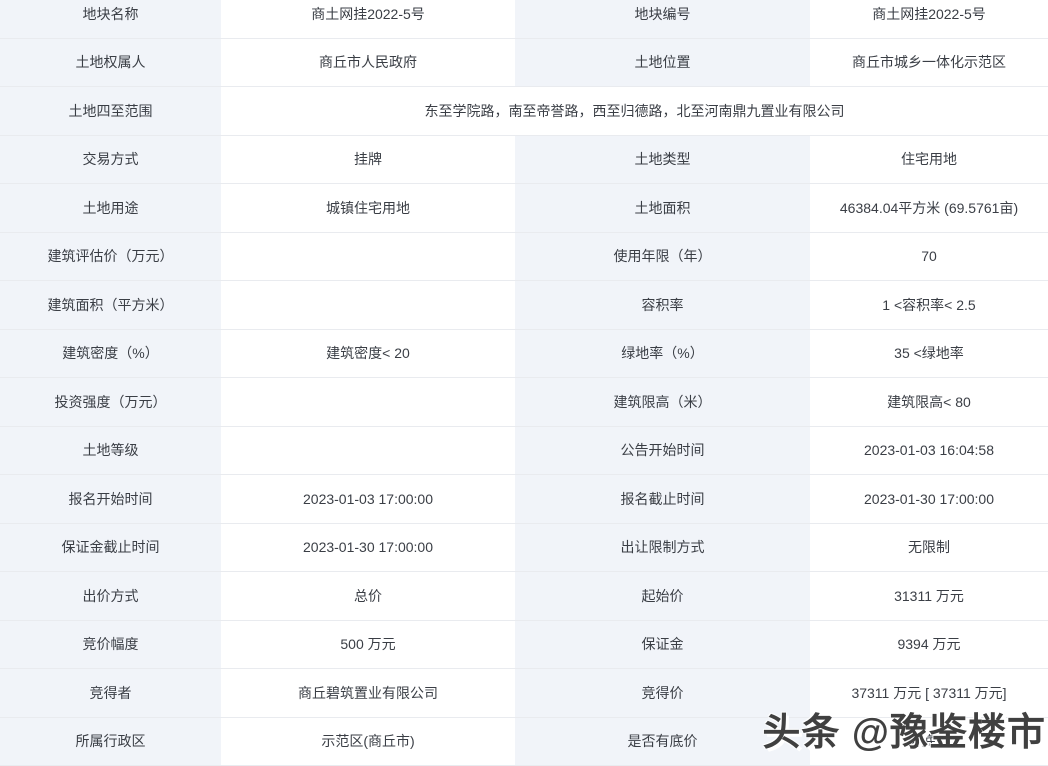 This screenshot has height=766, width=1048. Describe the element at coordinates (368, 742) in the screenshot. I see `field-value: 示范区(商丘市)` at that location.